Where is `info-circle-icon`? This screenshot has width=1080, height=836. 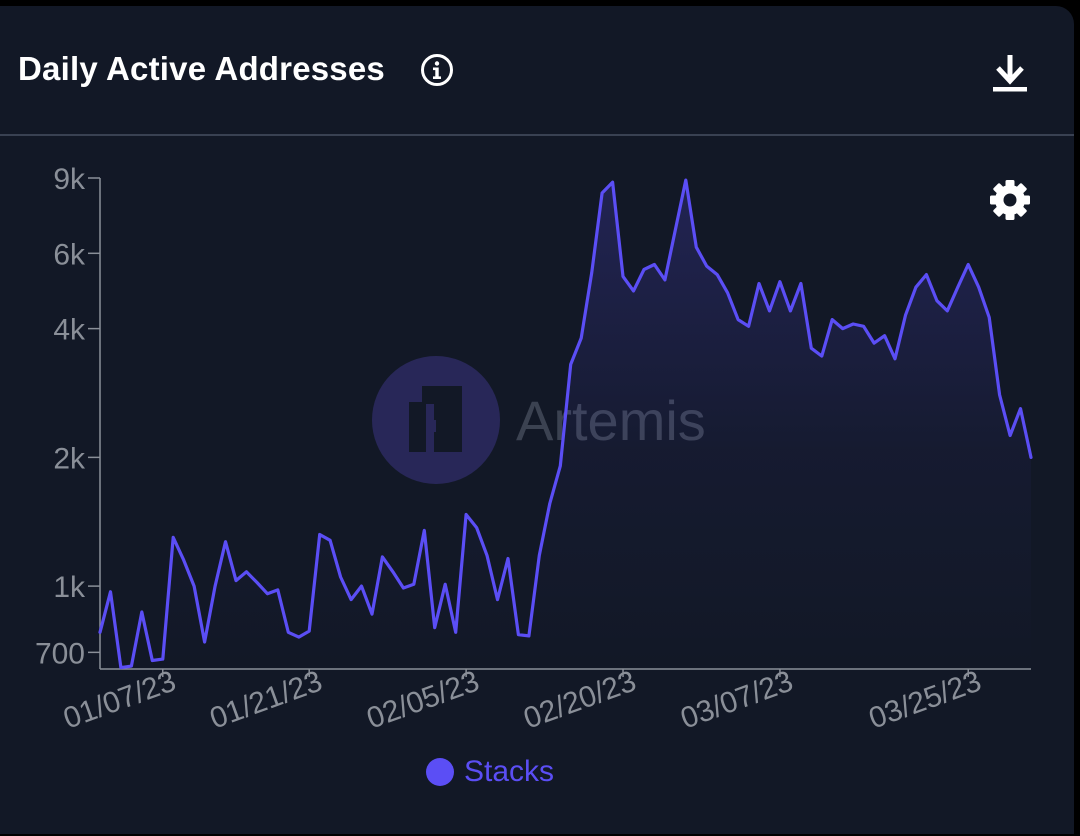 info-circle-icon is located at coordinates (437, 70).